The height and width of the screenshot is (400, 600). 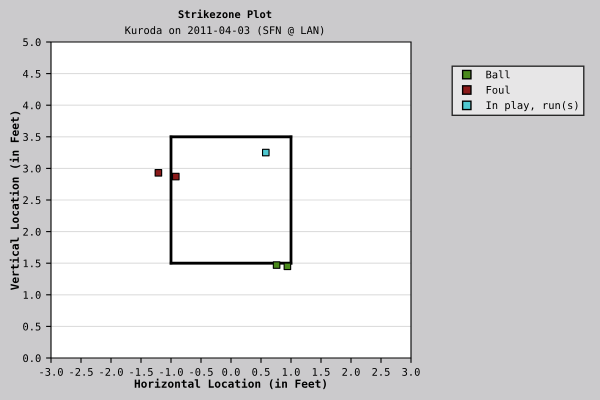 I want to click on y-tick-label: 1.5, so click(x=32, y=264).